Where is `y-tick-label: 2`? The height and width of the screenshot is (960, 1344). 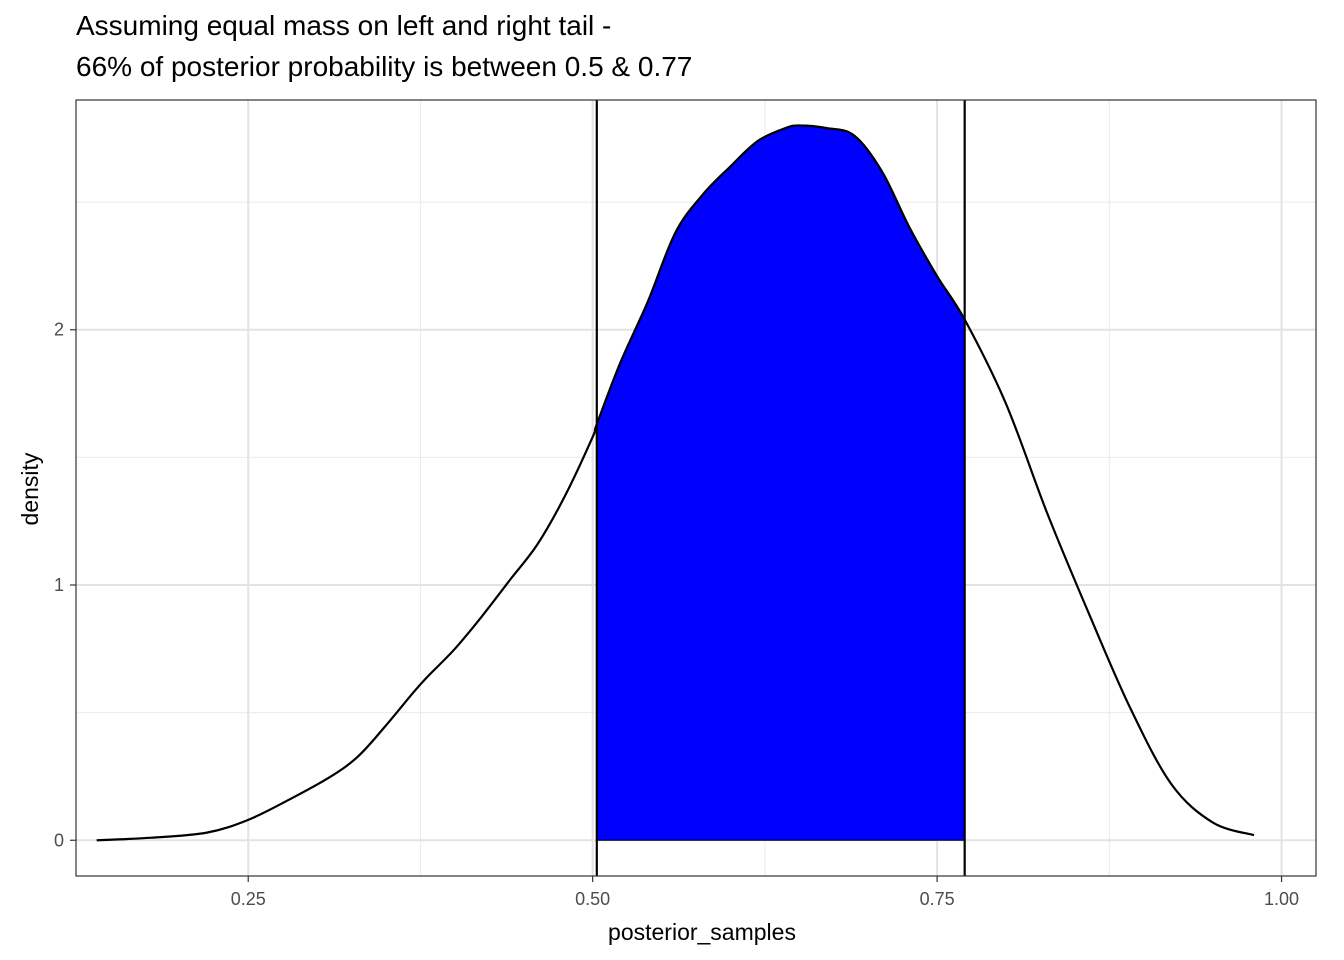
y-tick-label: 2 is located at coordinates (59, 330).